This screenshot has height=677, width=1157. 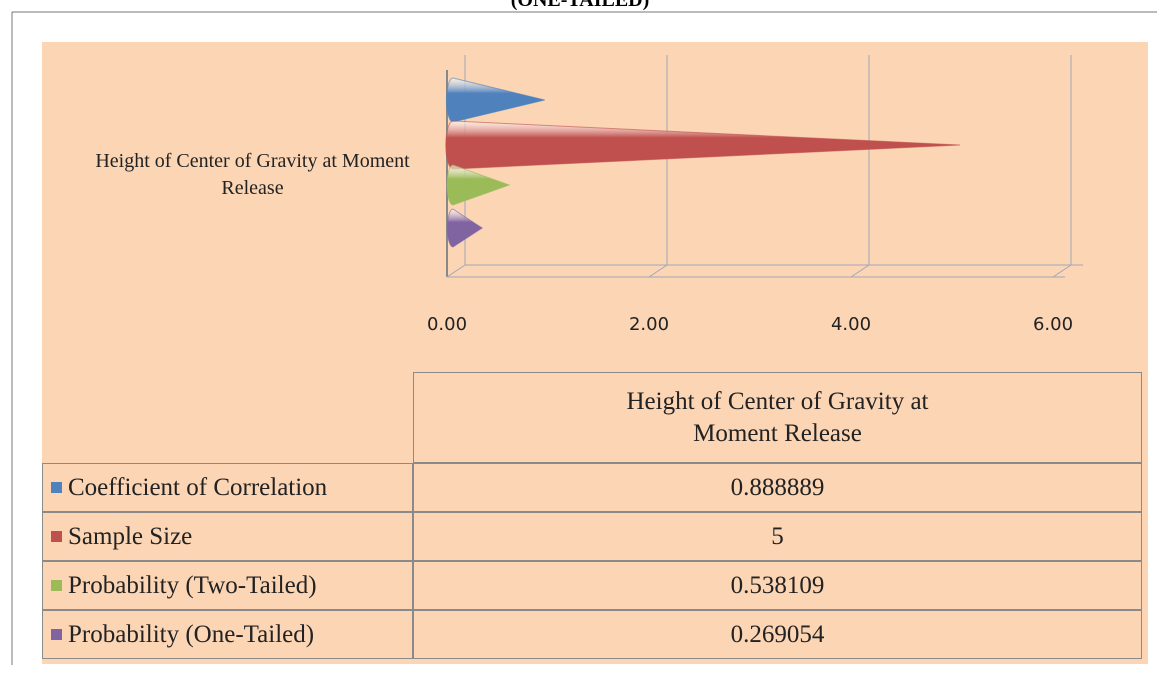 I want to click on x-tick-label: 2.00, so click(x=649, y=324).